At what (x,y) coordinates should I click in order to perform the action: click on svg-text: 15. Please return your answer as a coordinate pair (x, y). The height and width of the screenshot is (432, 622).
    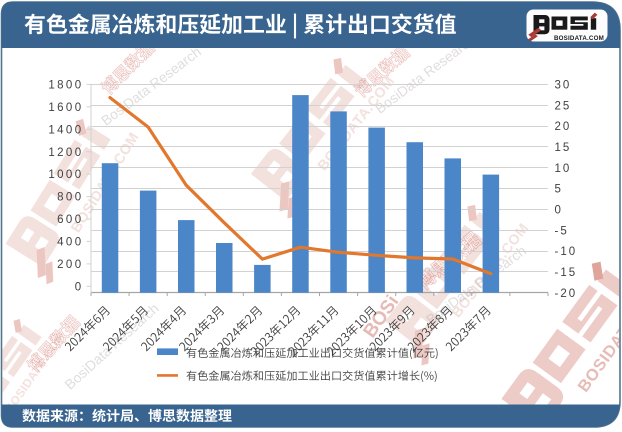
    Looking at the image, I should click on (563, 148).